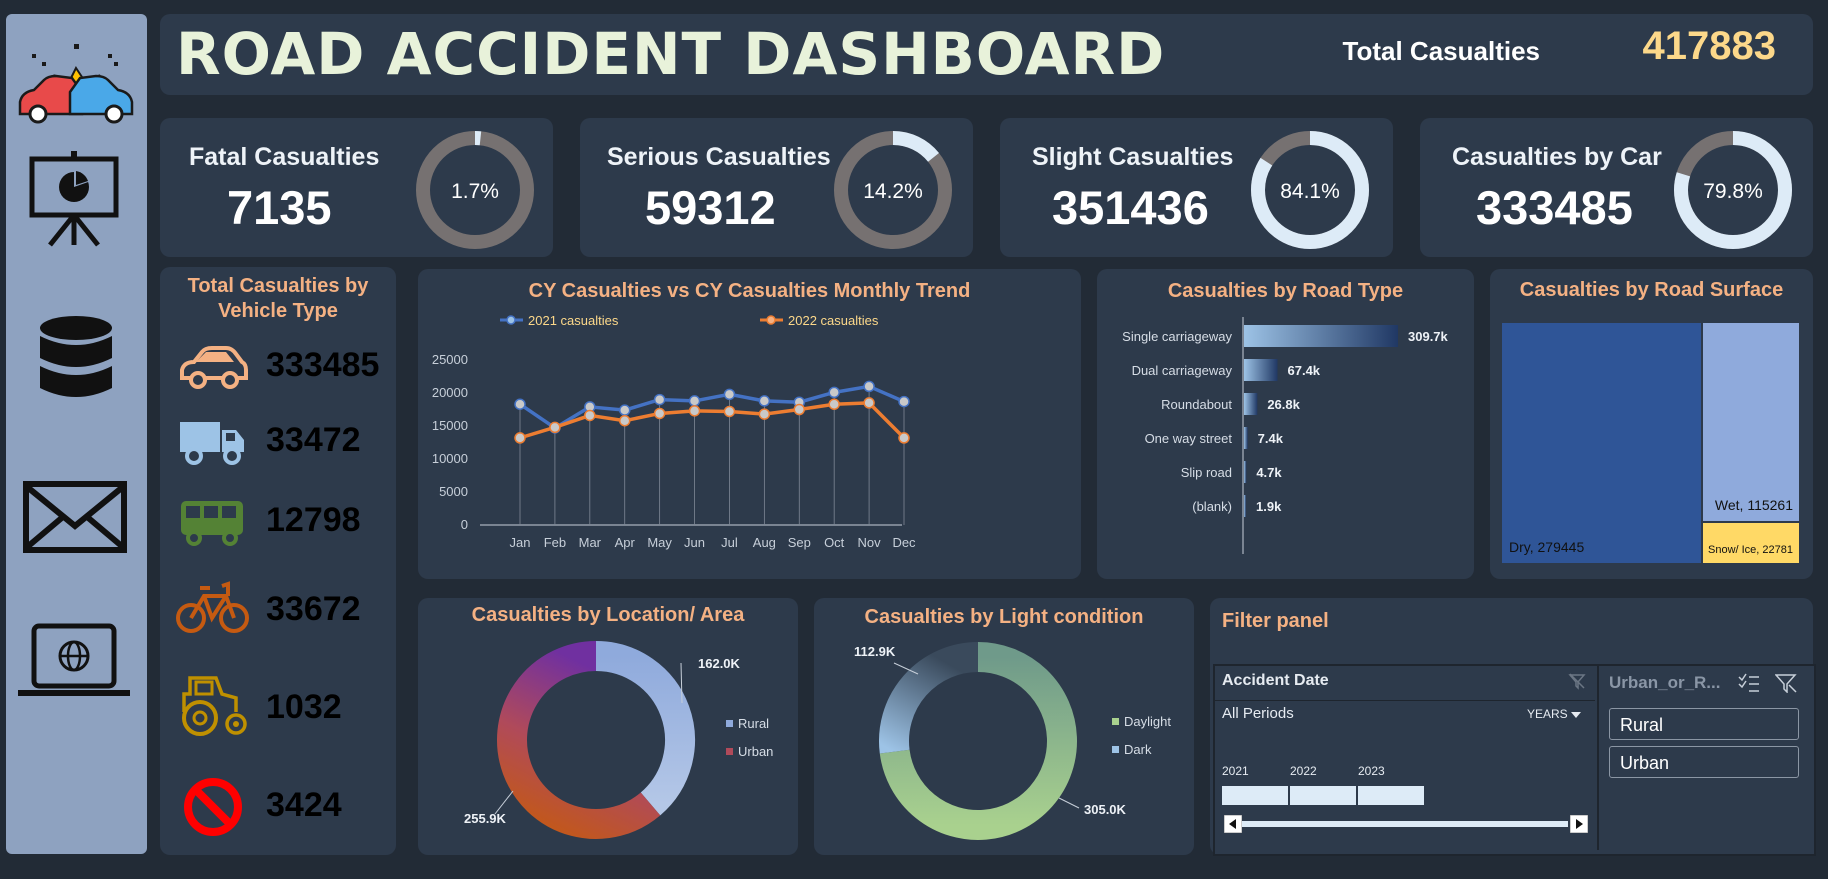 This screenshot has height=879, width=1828. What do you see at coordinates (978, 741) in the screenshot?
I see `donut-slice-daylight` at bounding box center [978, 741].